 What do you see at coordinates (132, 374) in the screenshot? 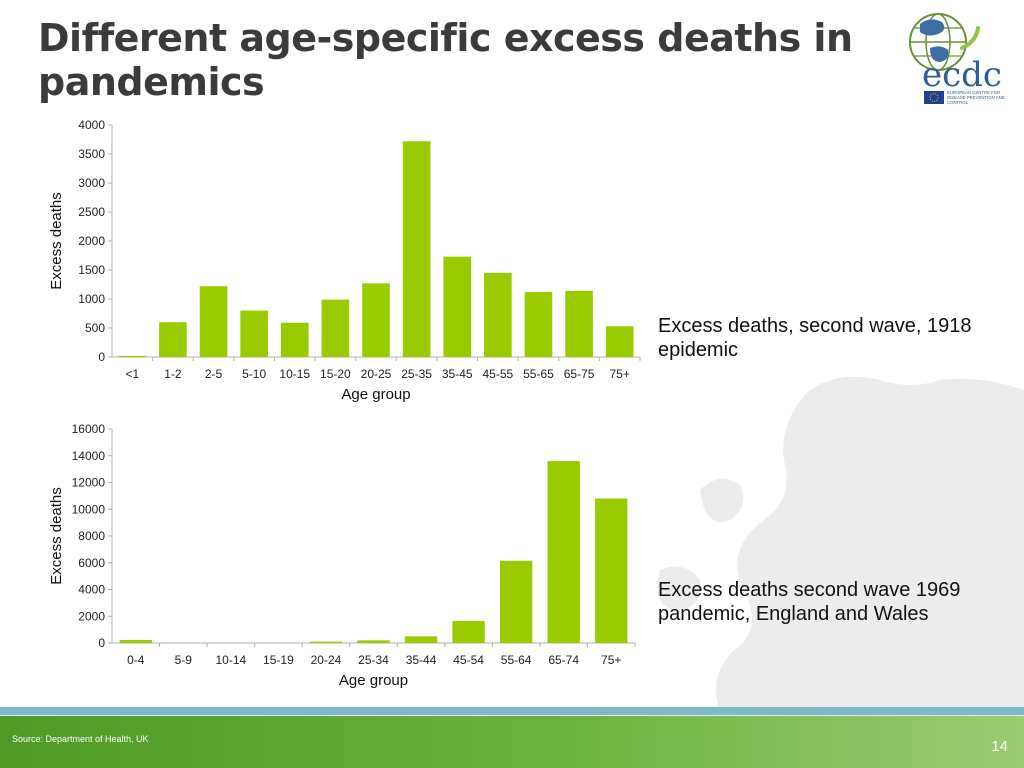
I see `x-tick-label: <1` at bounding box center [132, 374].